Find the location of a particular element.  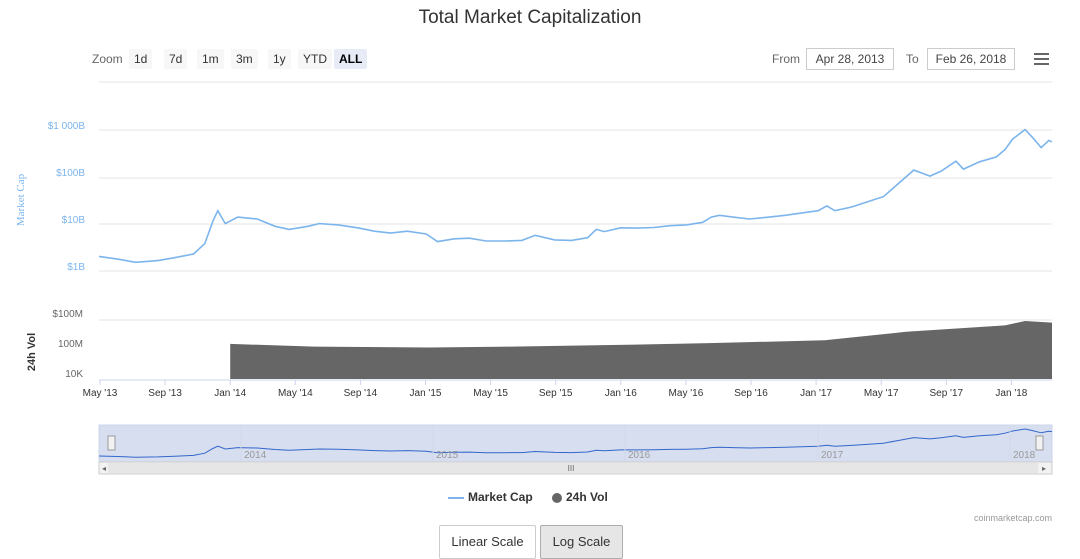

x-tick-label: Jan '16 is located at coordinates (621, 393).